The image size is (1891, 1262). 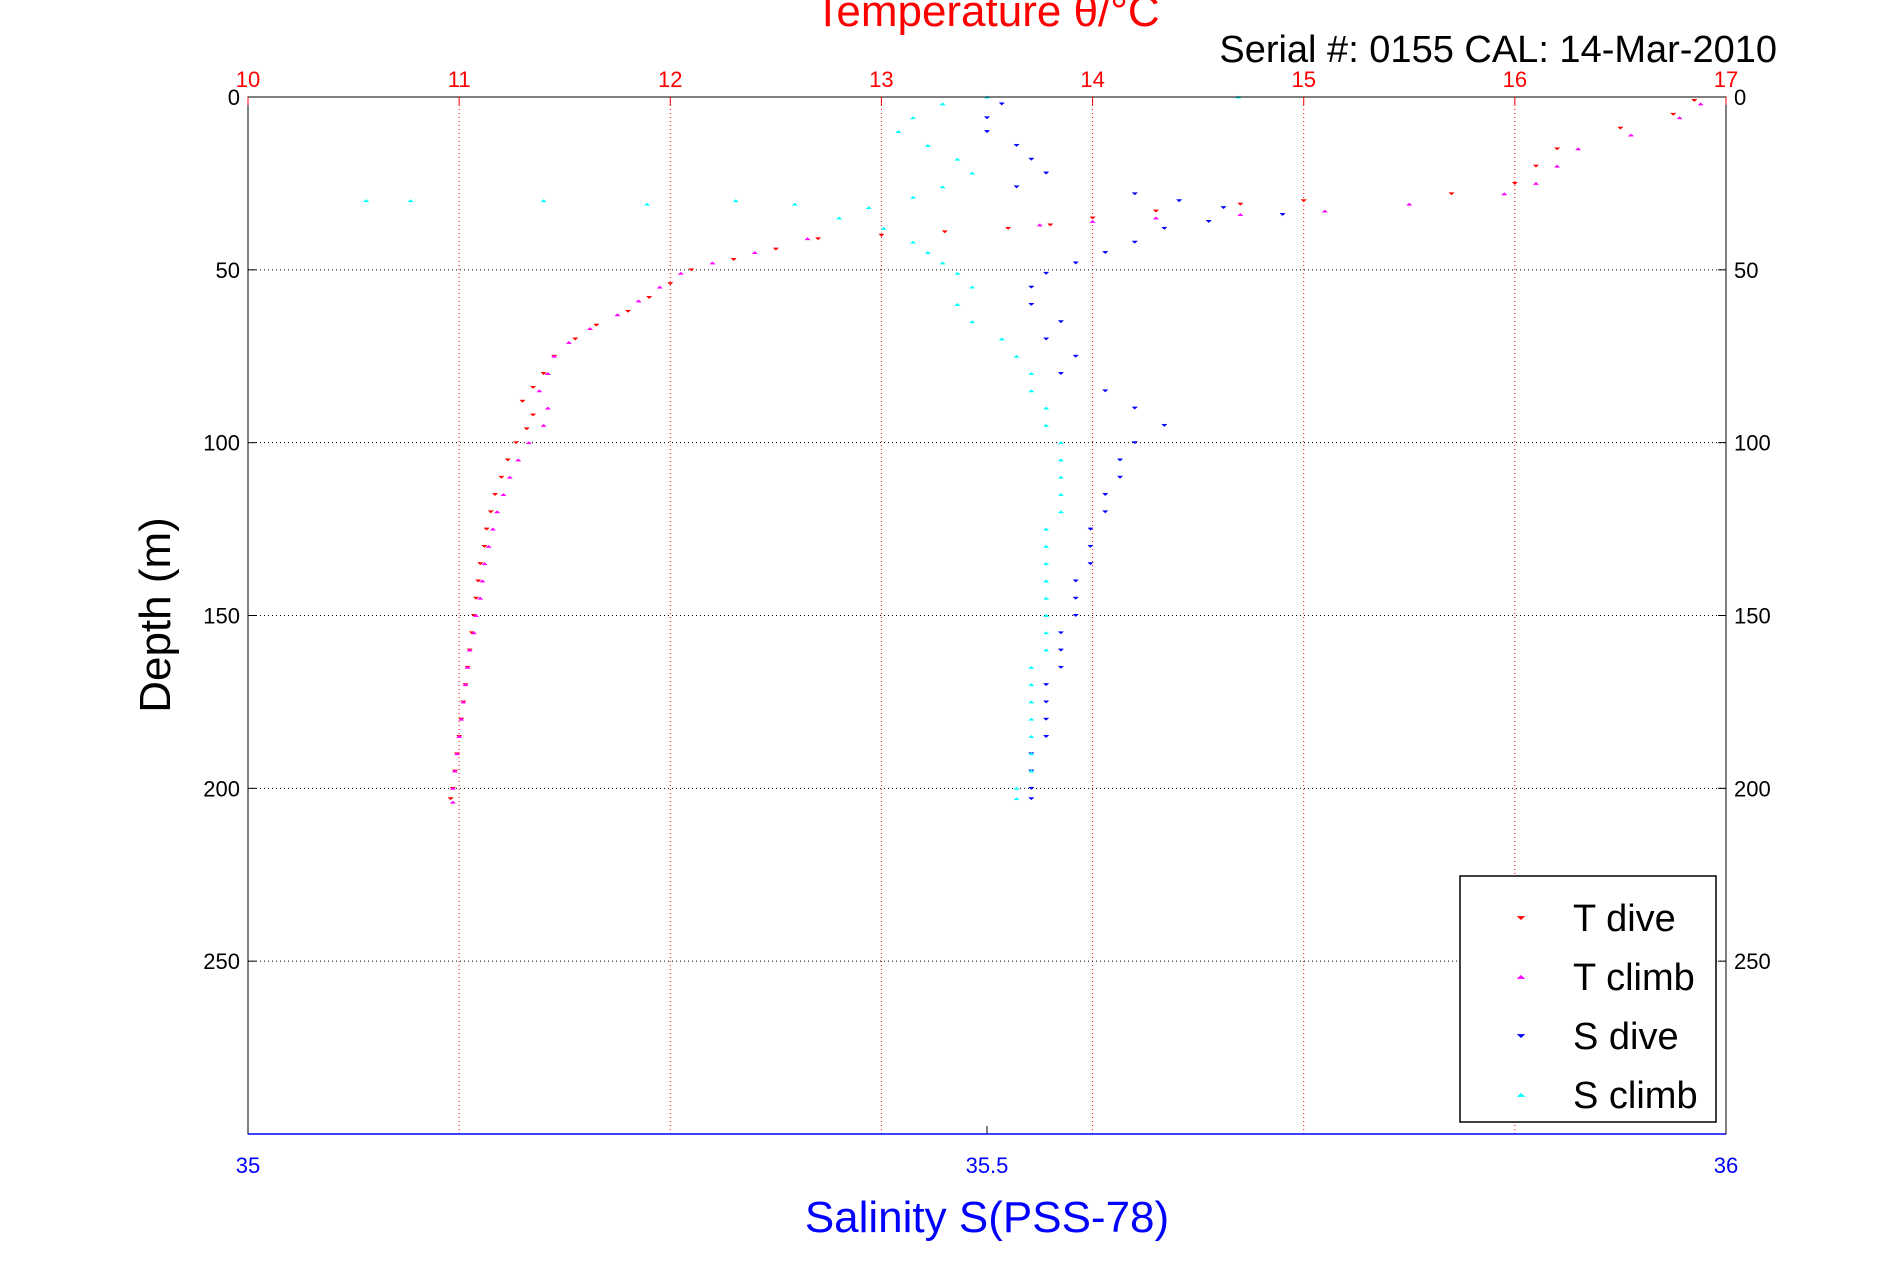 I want to click on temperature-tick-label: 12, so click(x=670, y=79).